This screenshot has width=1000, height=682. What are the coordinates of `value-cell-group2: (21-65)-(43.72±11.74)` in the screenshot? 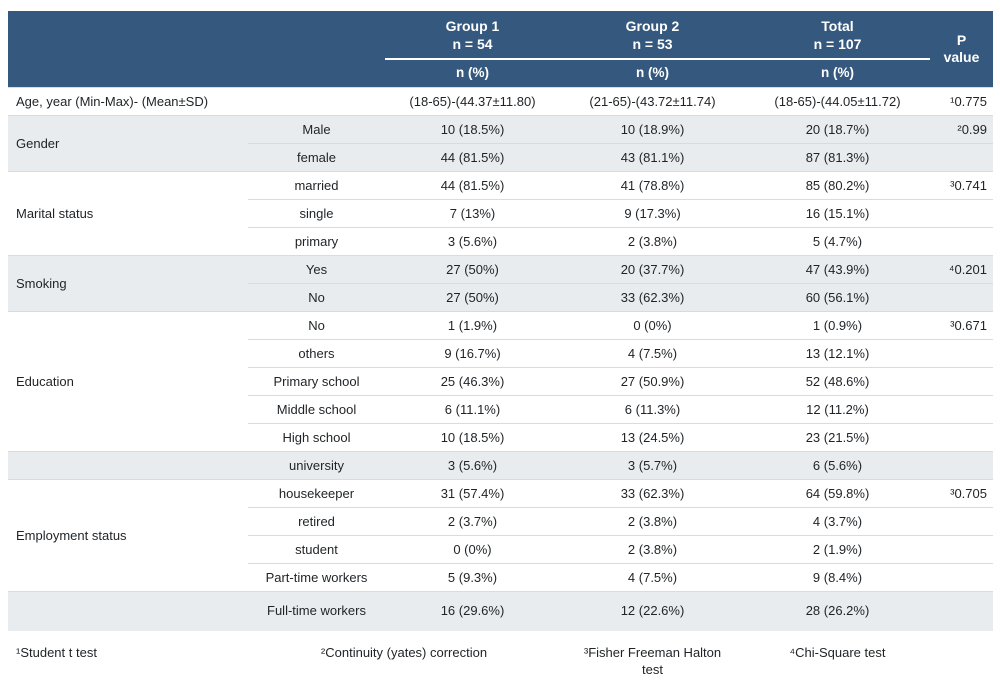 It's located at (652, 101).